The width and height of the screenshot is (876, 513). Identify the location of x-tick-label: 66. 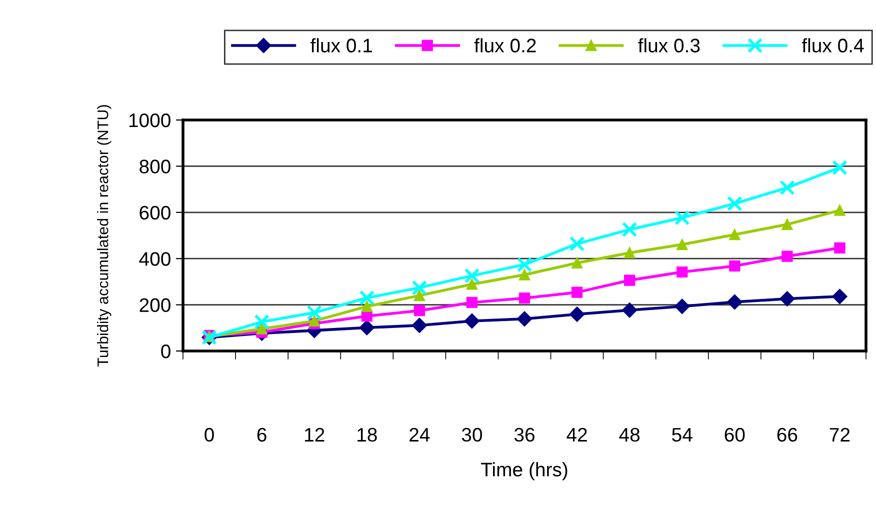
(787, 435).